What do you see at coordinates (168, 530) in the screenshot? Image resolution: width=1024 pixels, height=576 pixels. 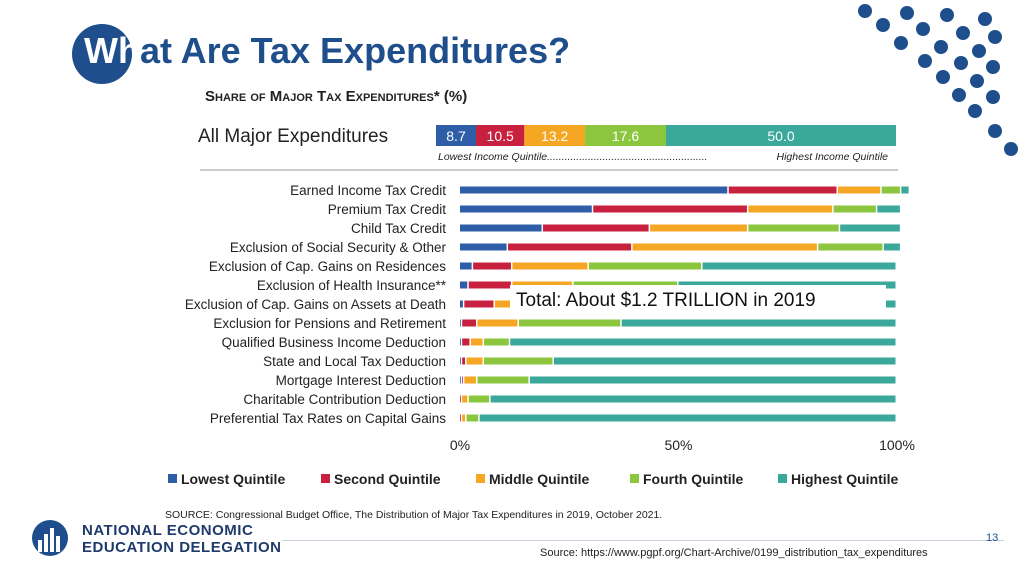 I see `logo-line-1: NATIONAL ECONOMIC` at bounding box center [168, 530].